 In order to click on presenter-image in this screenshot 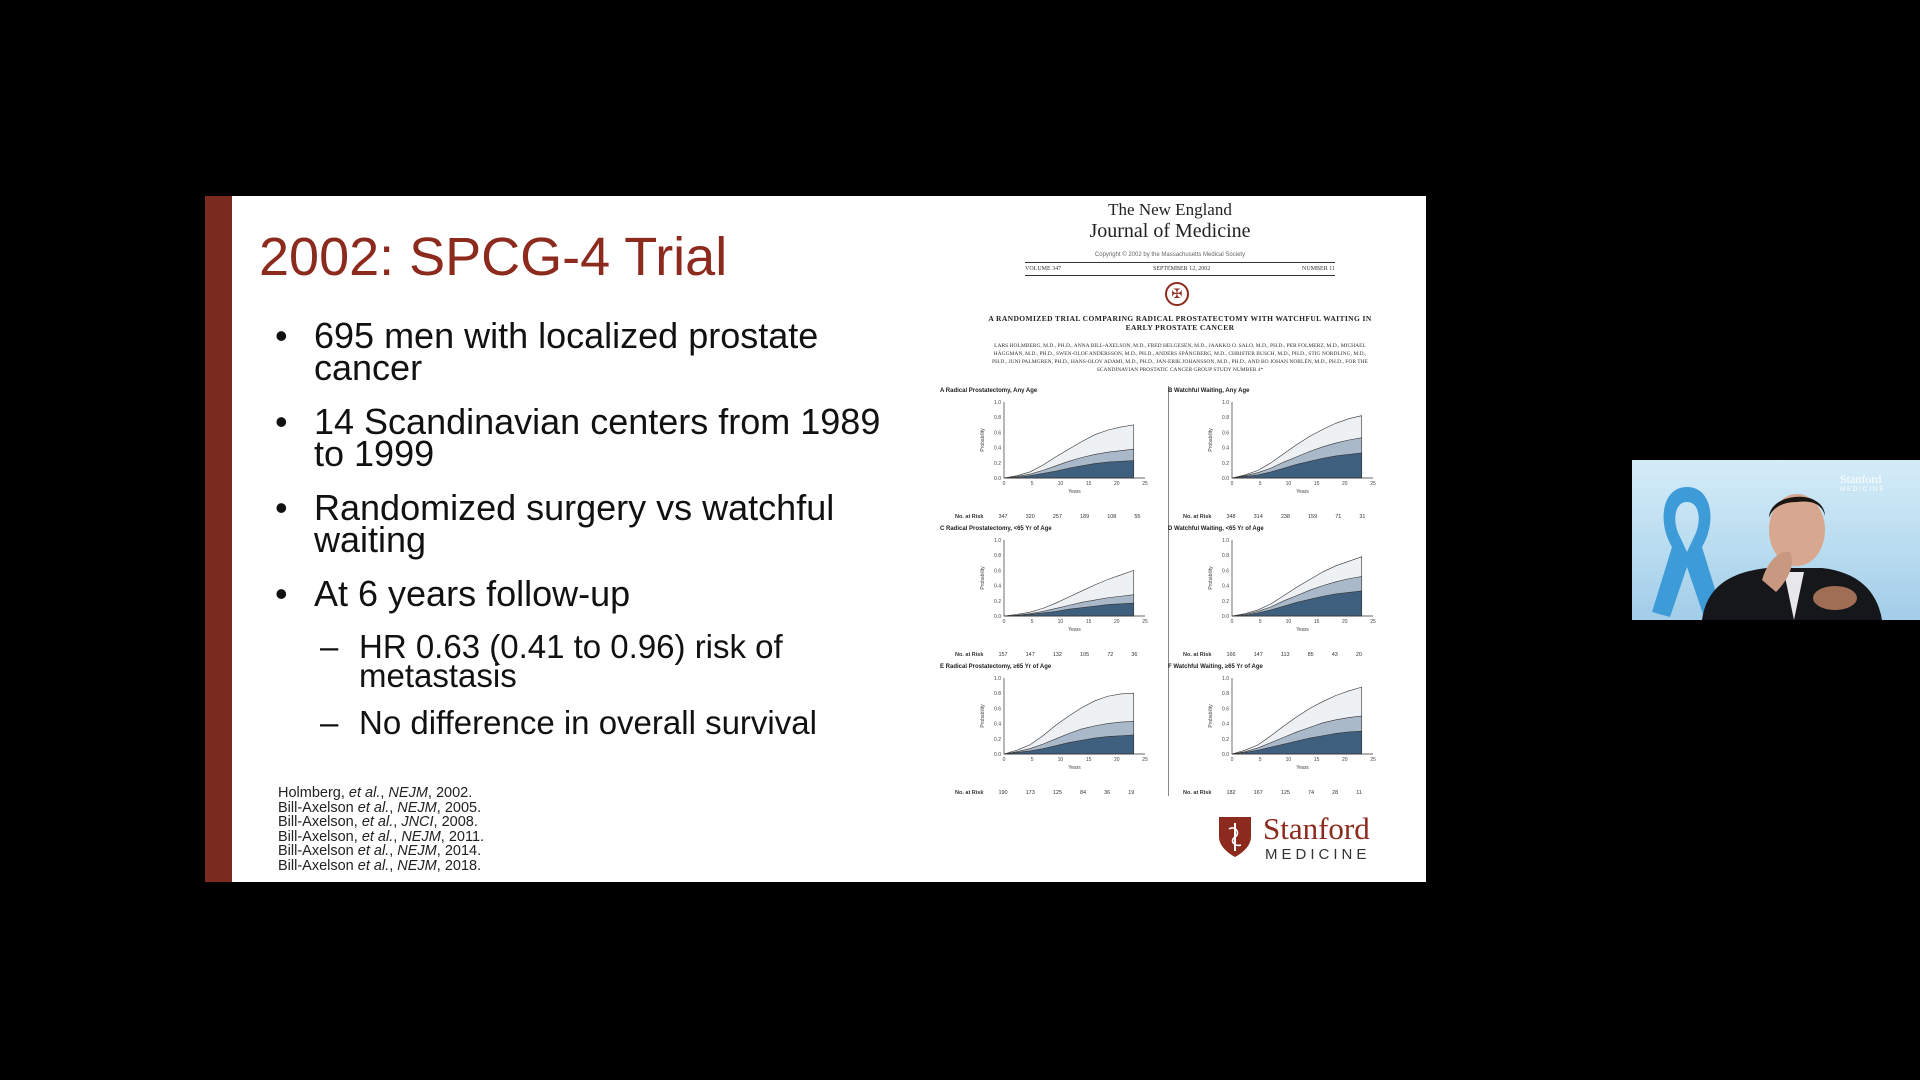, I will do `click(1792, 557)`.